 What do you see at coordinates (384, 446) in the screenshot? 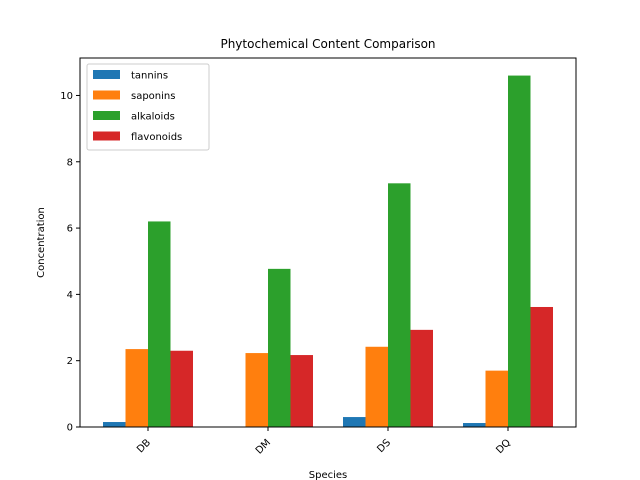
I see `x-tick-label: DS` at bounding box center [384, 446].